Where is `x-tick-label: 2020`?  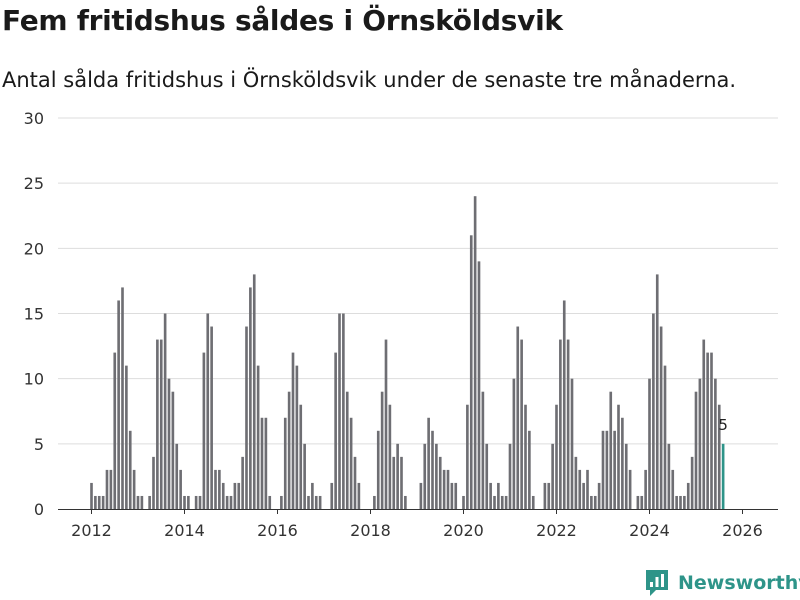
x-tick-label: 2020 is located at coordinates (463, 530).